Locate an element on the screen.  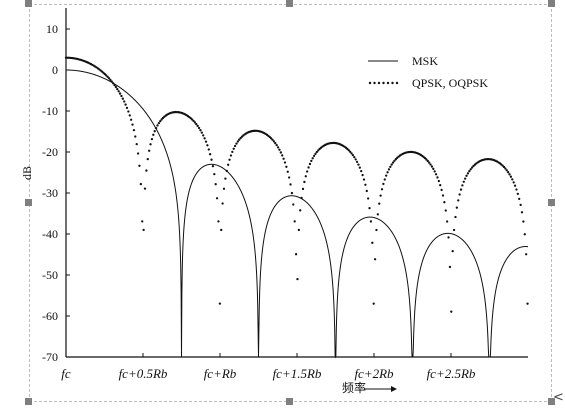
resize-handle-bottom-center is located at coordinates (289, 401).